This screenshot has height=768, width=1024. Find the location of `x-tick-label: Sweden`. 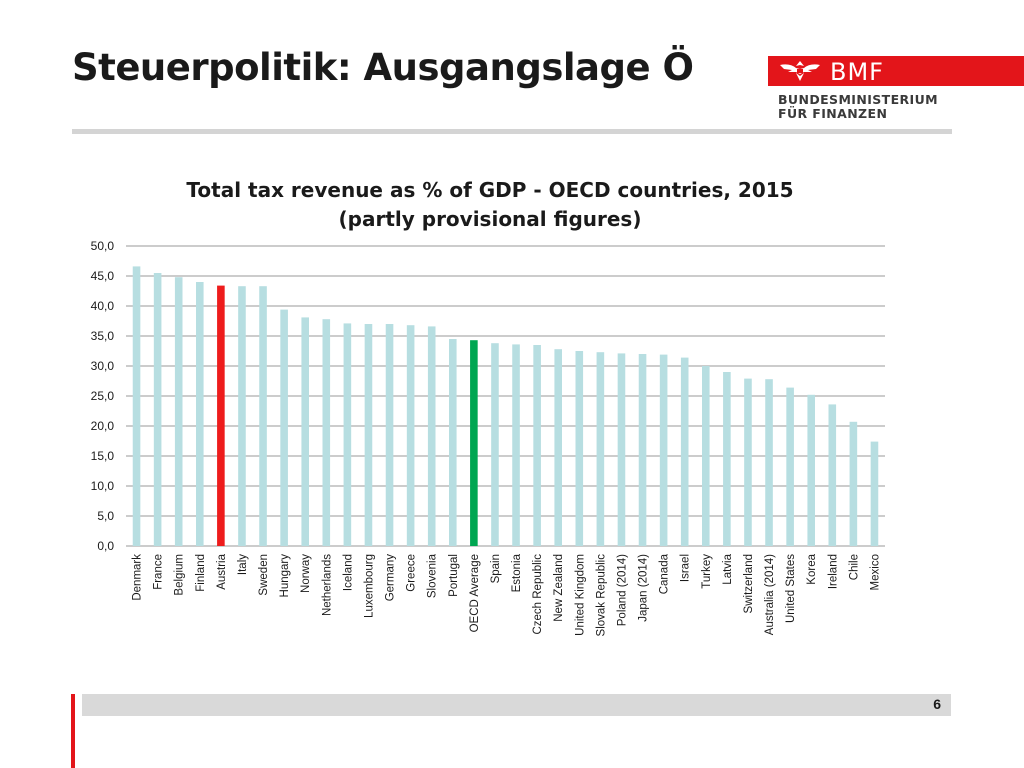

x-tick-label: Sweden is located at coordinates (264, 575).